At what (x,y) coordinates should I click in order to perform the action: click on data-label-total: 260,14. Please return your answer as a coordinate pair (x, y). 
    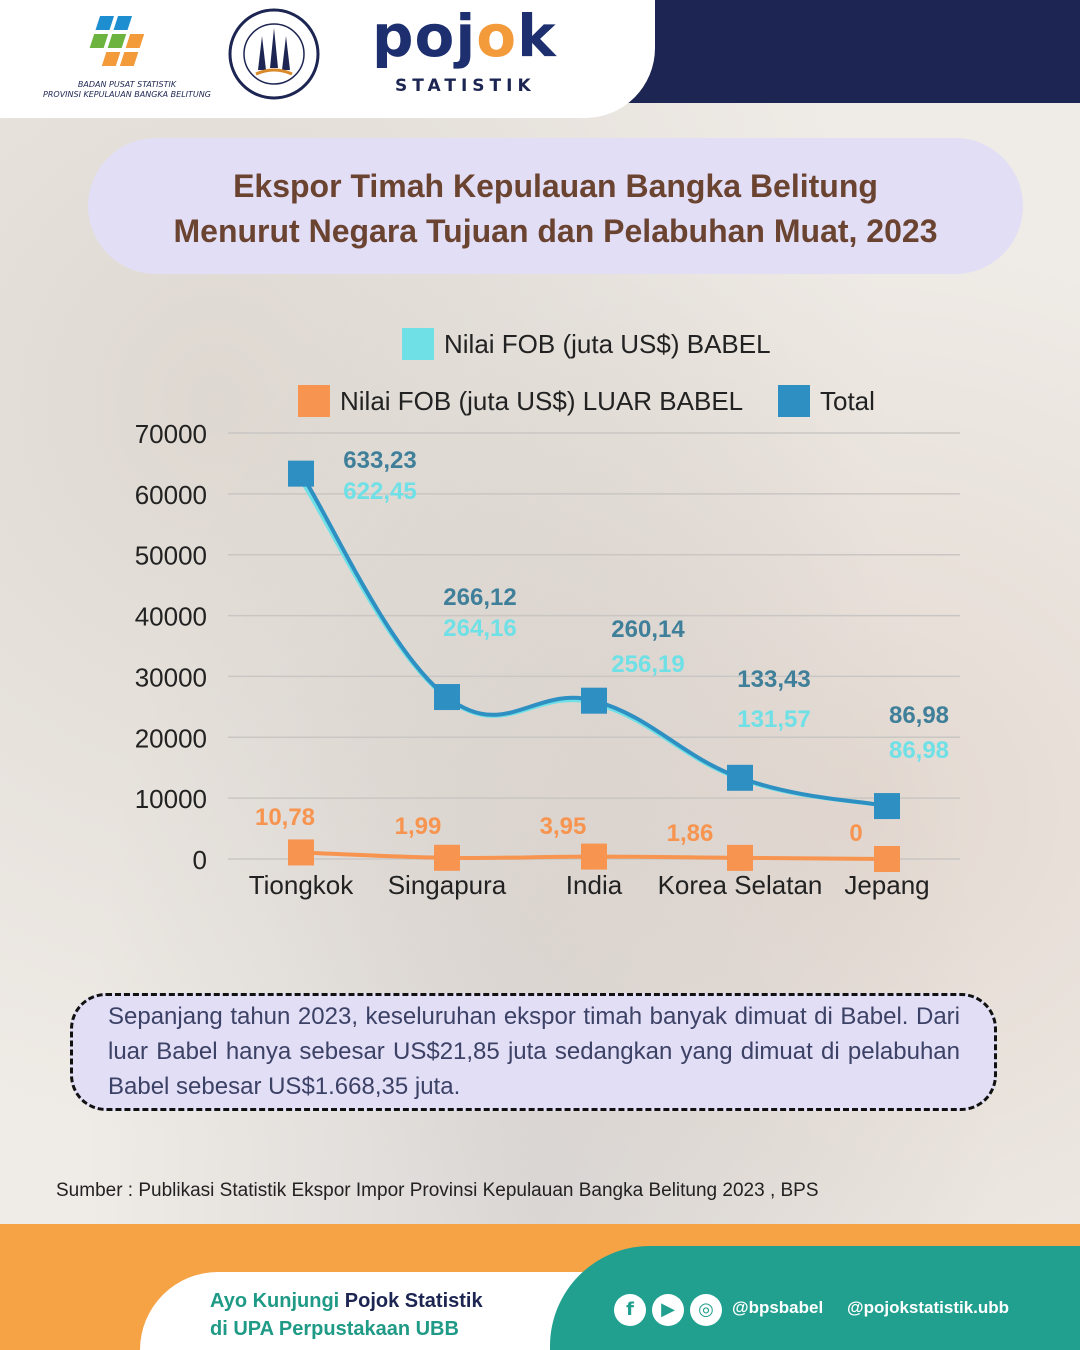
    Looking at the image, I should click on (648, 629).